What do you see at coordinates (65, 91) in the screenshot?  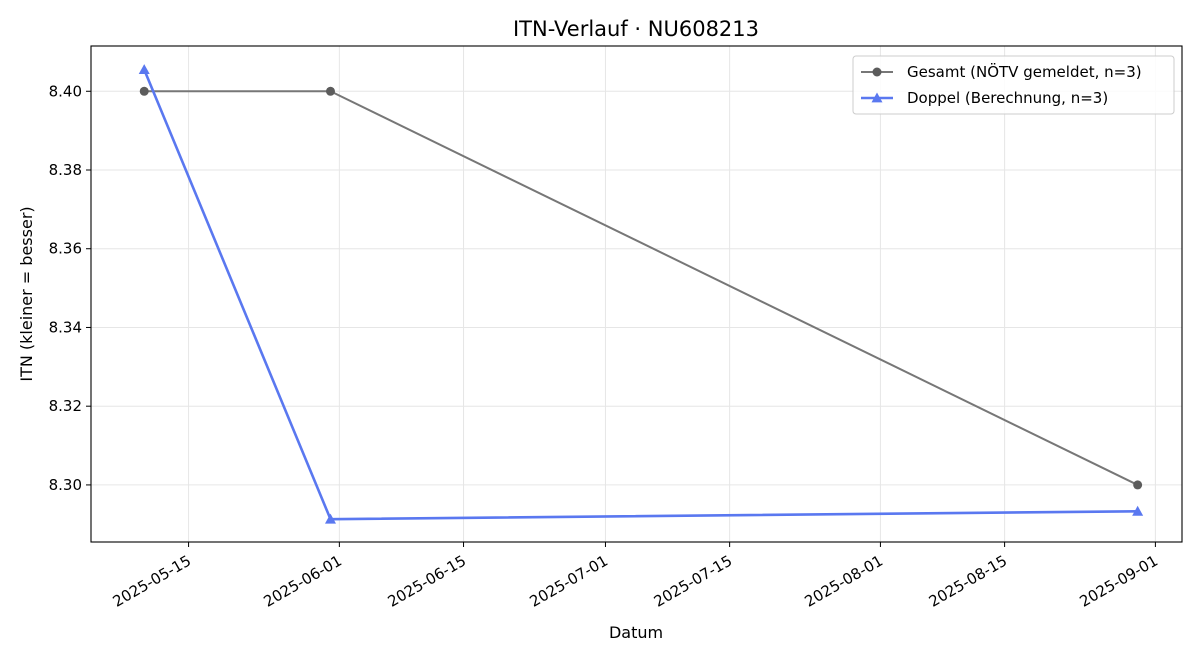 I see `y-tick-label: 8.40` at bounding box center [65, 91].